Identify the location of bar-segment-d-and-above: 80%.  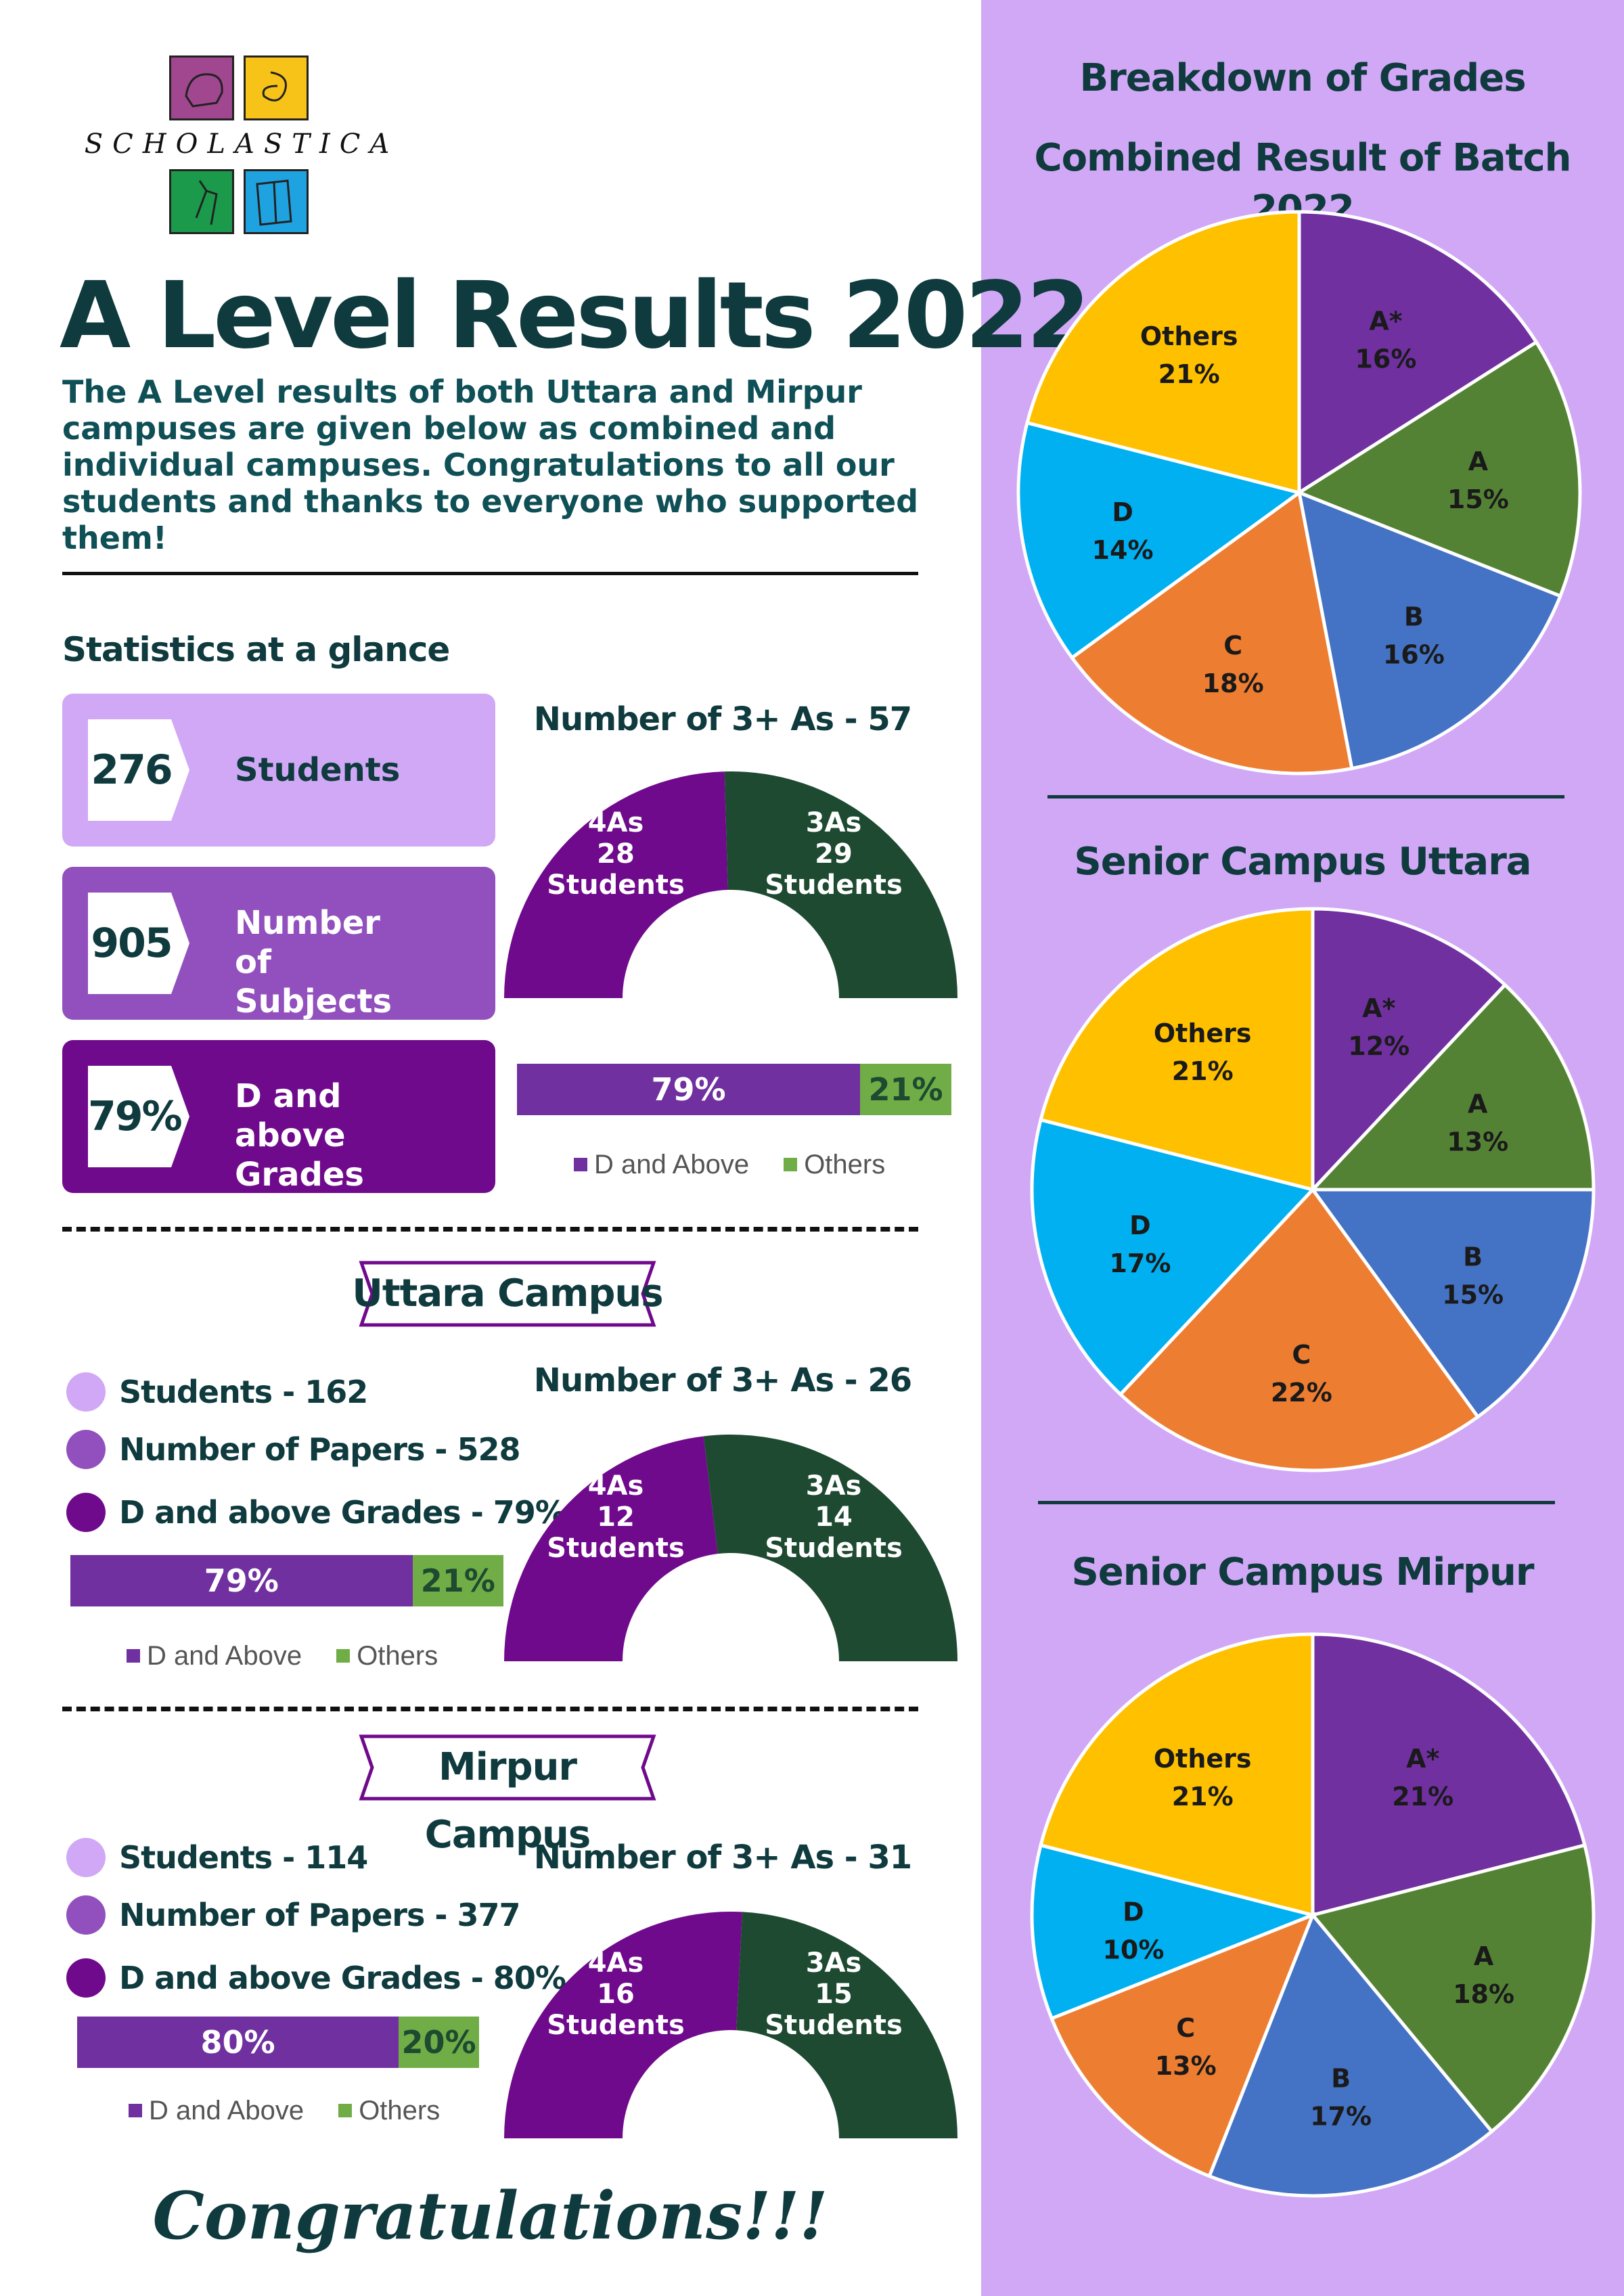
(238, 2042).